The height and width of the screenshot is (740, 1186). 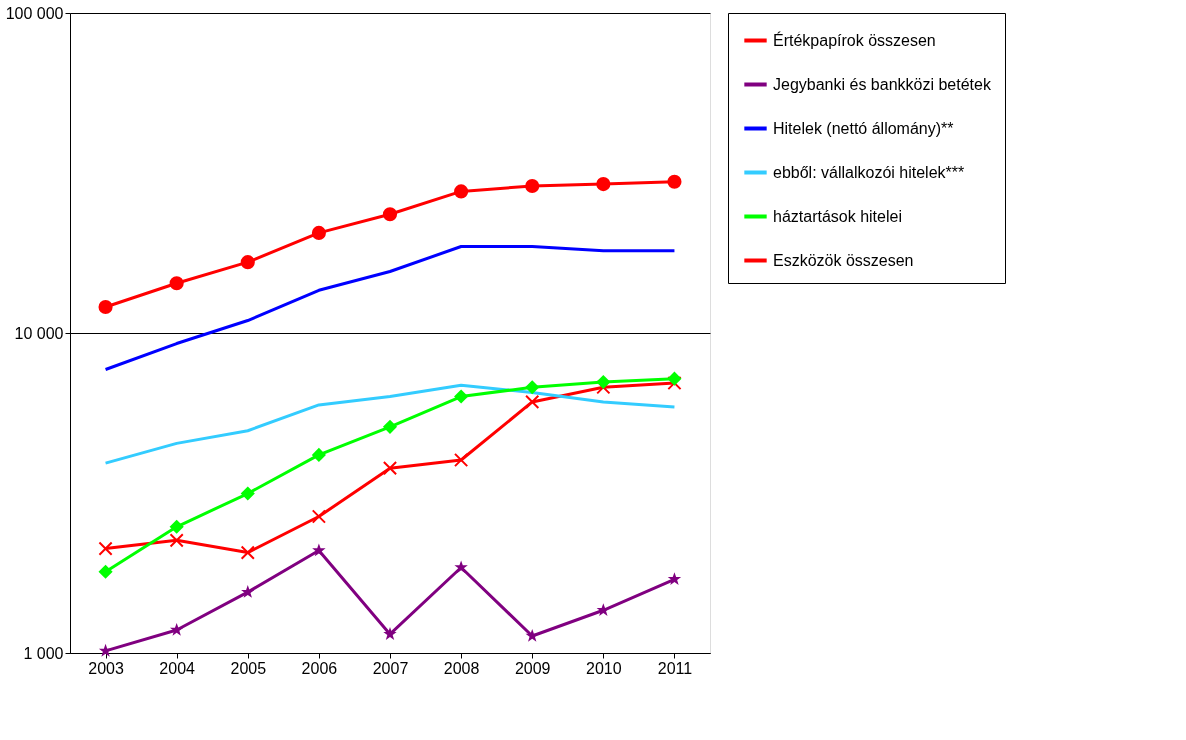 What do you see at coordinates (843, 260) in the screenshot?
I see `legend-label: Eszközök összesen` at bounding box center [843, 260].